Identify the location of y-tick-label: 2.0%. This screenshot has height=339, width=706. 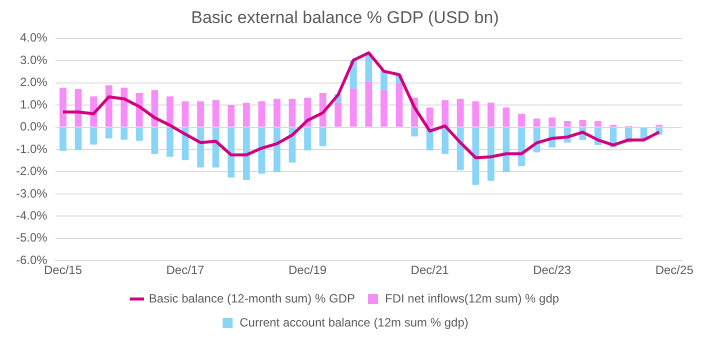
(34, 82).